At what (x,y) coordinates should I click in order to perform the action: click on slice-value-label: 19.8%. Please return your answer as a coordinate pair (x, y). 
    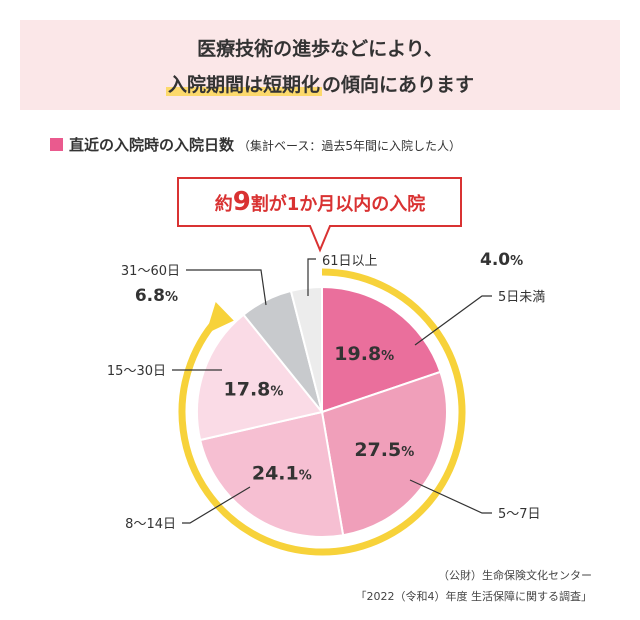
    Looking at the image, I should click on (364, 354).